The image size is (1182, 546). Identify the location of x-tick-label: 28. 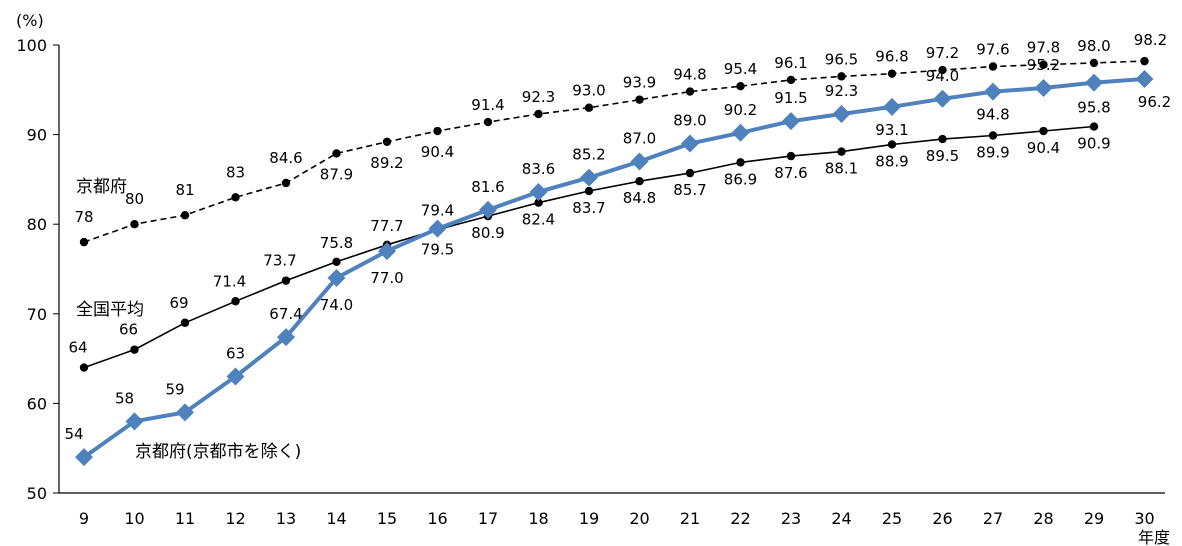
(1043, 518).